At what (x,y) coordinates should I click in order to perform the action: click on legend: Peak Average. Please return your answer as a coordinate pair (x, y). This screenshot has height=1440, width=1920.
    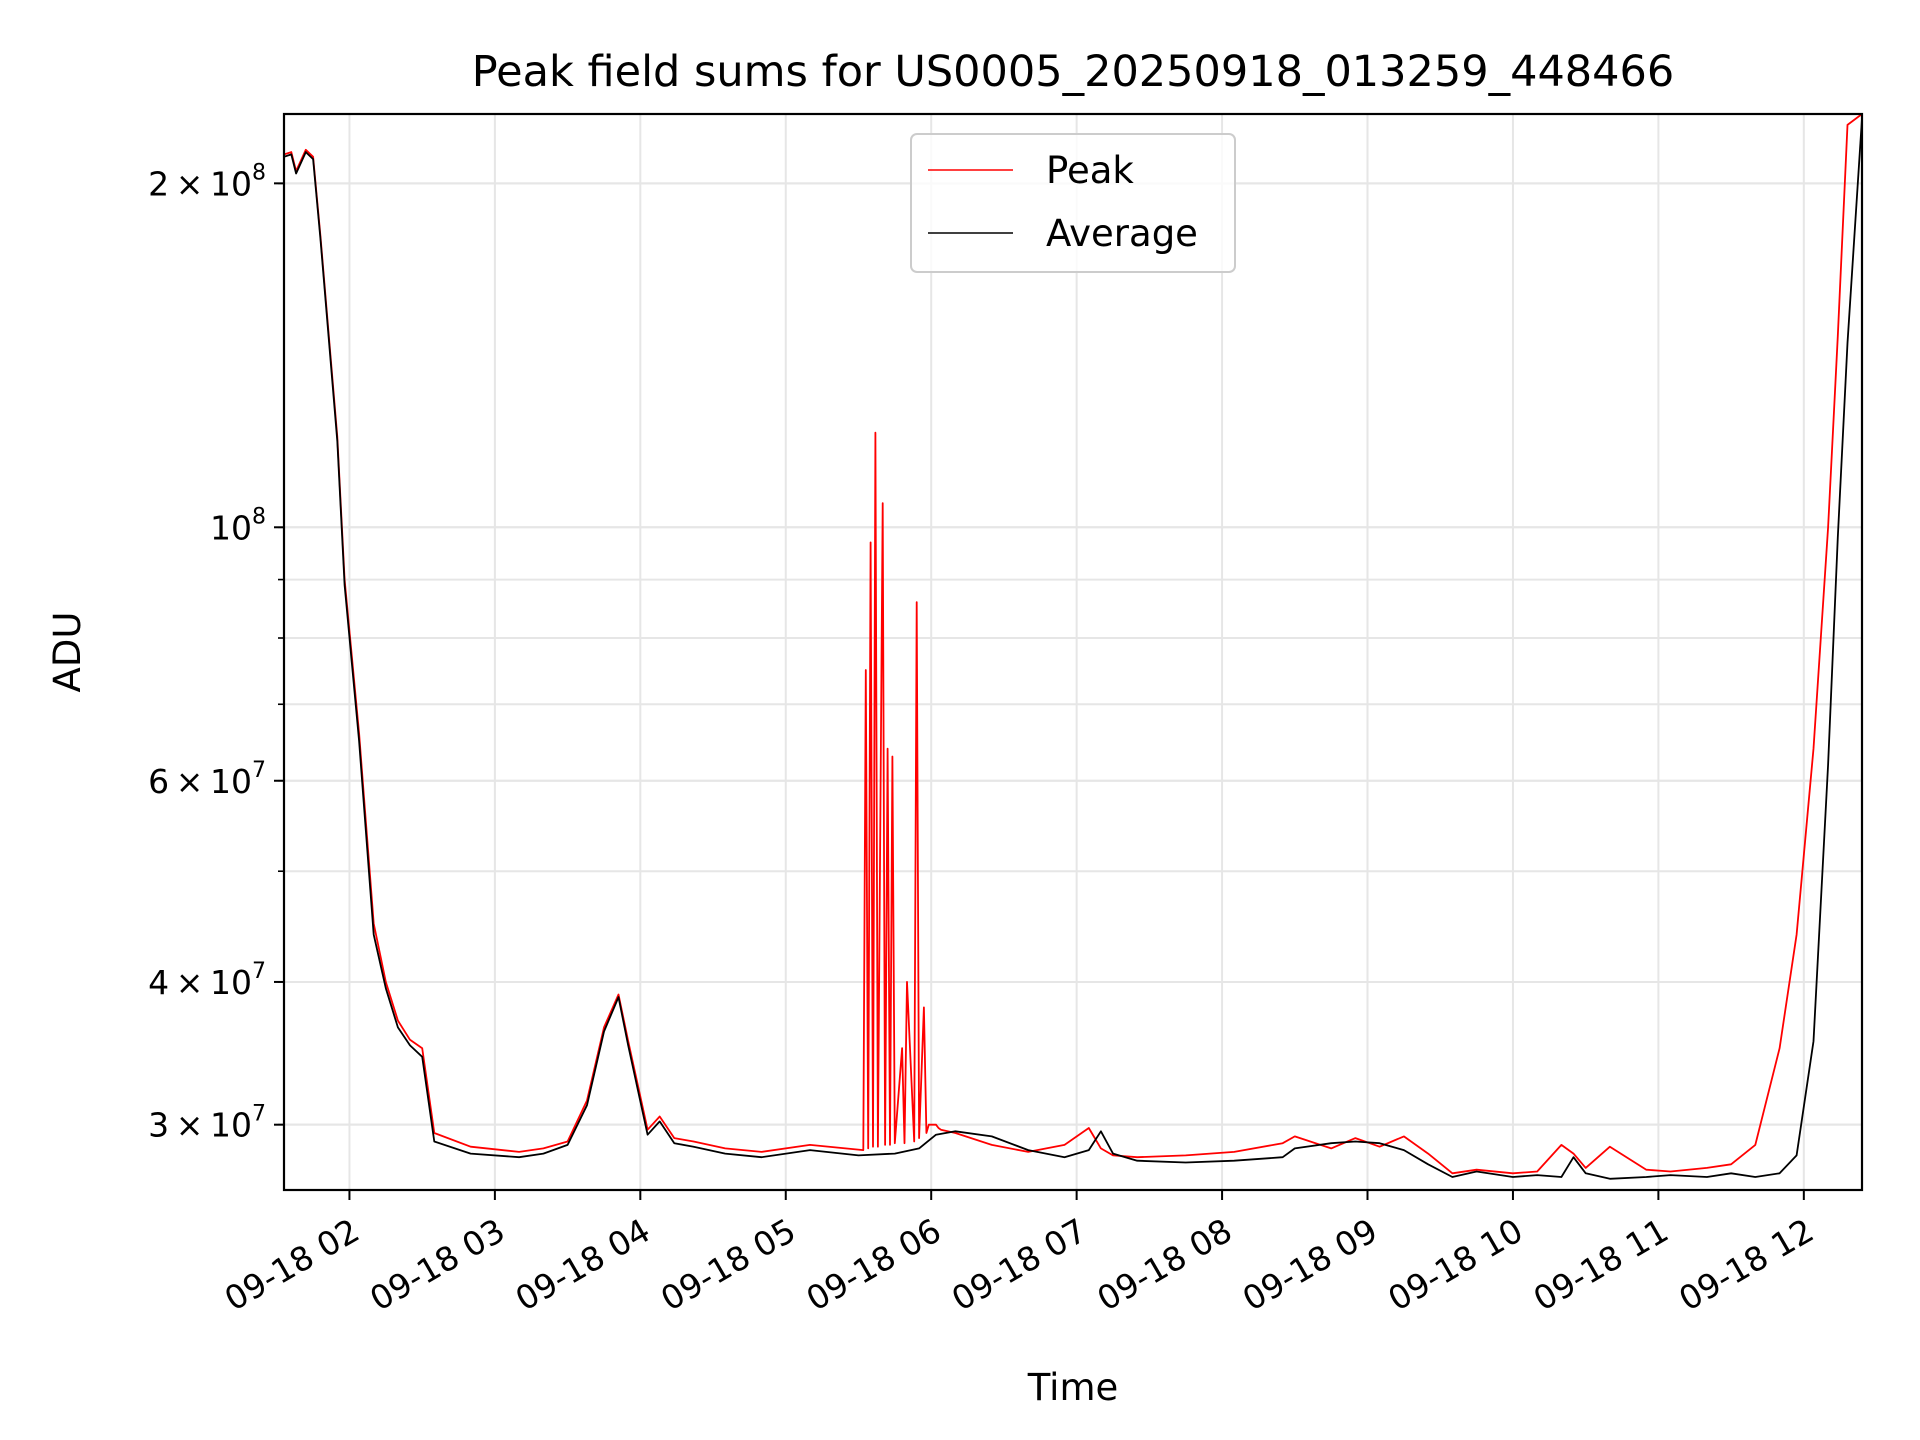
    Looking at the image, I should click on (1073, 203).